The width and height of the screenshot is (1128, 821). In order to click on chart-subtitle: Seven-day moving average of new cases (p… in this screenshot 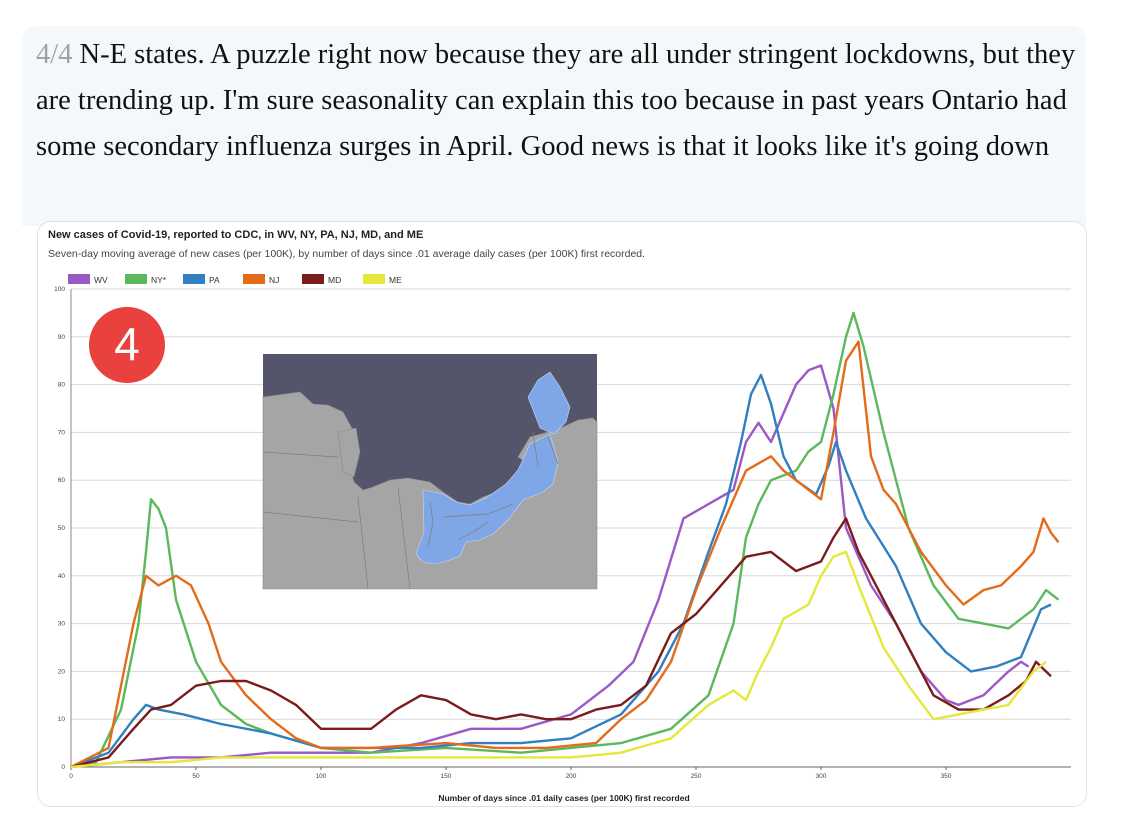, I will do `click(346, 254)`.